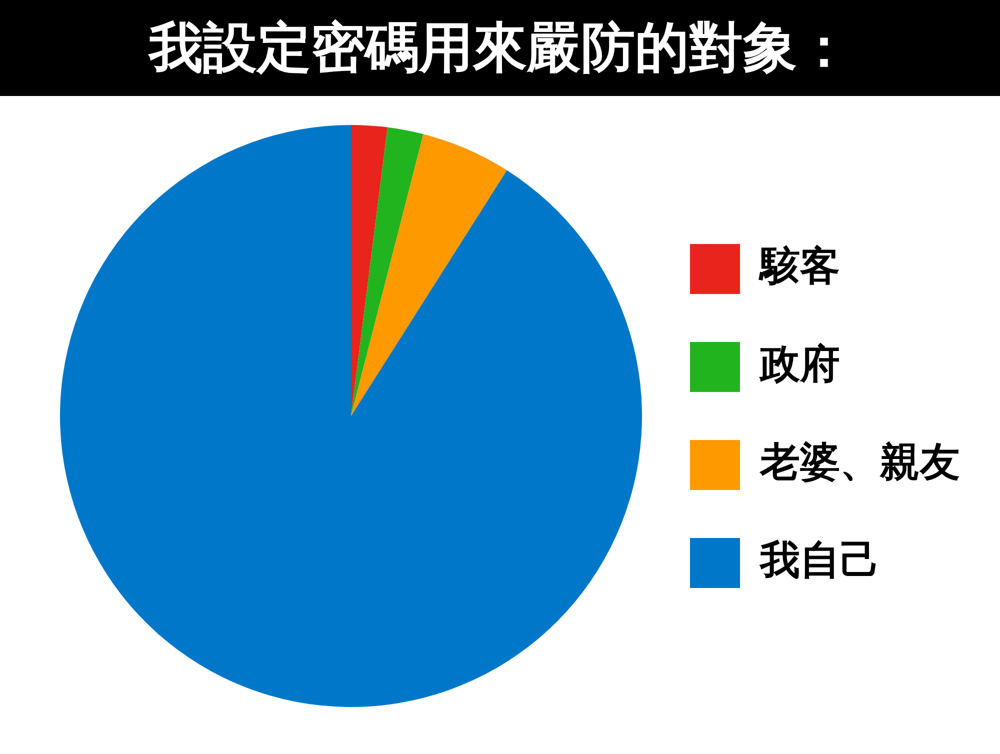 This screenshot has width=1000, height=754. What do you see at coordinates (799, 266) in the screenshot?
I see `legend-label: 駭客` at bounding box center [799, 266].